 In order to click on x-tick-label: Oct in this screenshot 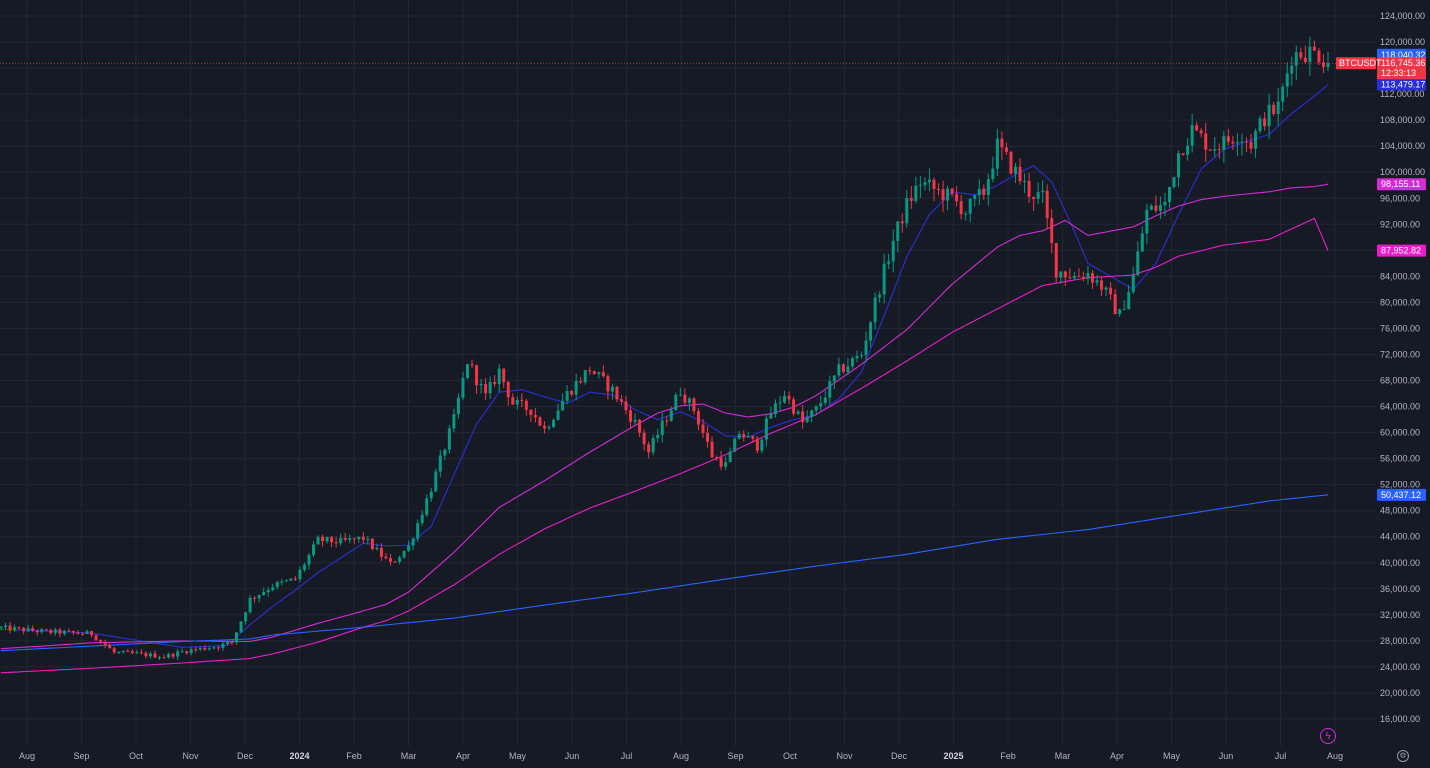, I will do `click(136, 756)`.